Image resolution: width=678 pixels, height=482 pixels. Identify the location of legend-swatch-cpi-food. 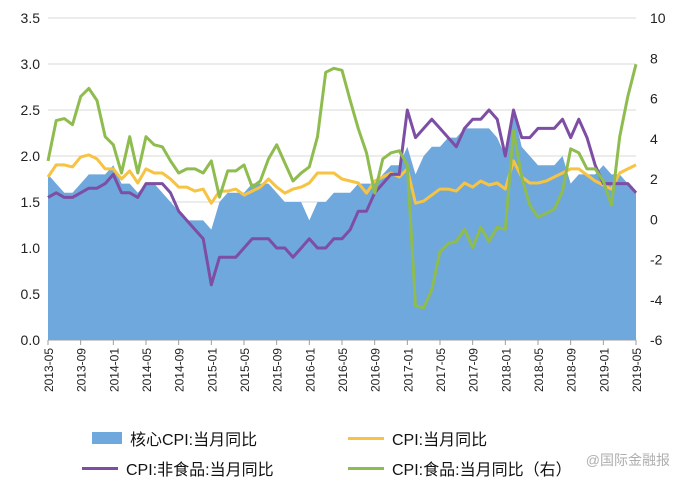
(366, 468).